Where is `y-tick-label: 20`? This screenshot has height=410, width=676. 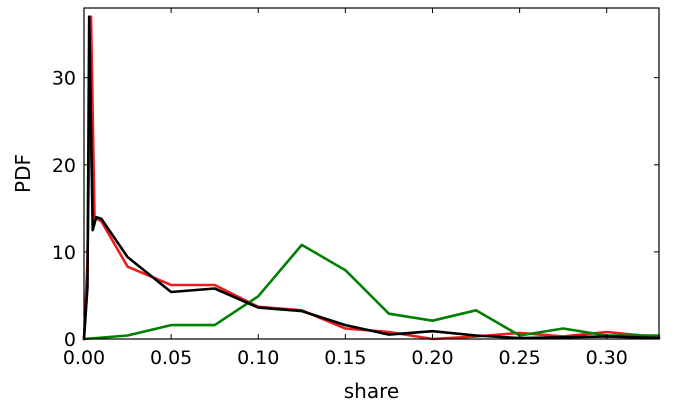 y-tick-label: 20 is located at coordinates (64, 166).